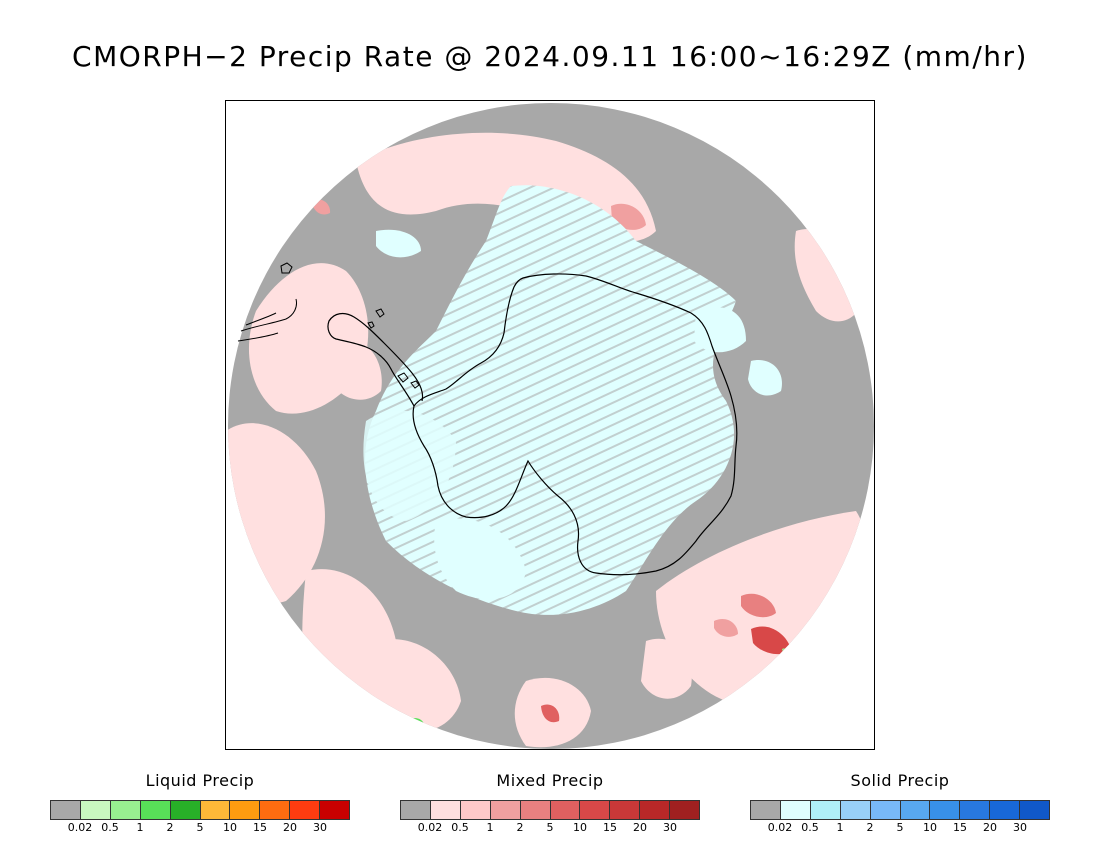 The image size is (1100, 850). What do you see at coordinates (200, 780) in the screenshot?
I see `legend-liquid-title: Liquid Precip` at bounding box center [200, 780].